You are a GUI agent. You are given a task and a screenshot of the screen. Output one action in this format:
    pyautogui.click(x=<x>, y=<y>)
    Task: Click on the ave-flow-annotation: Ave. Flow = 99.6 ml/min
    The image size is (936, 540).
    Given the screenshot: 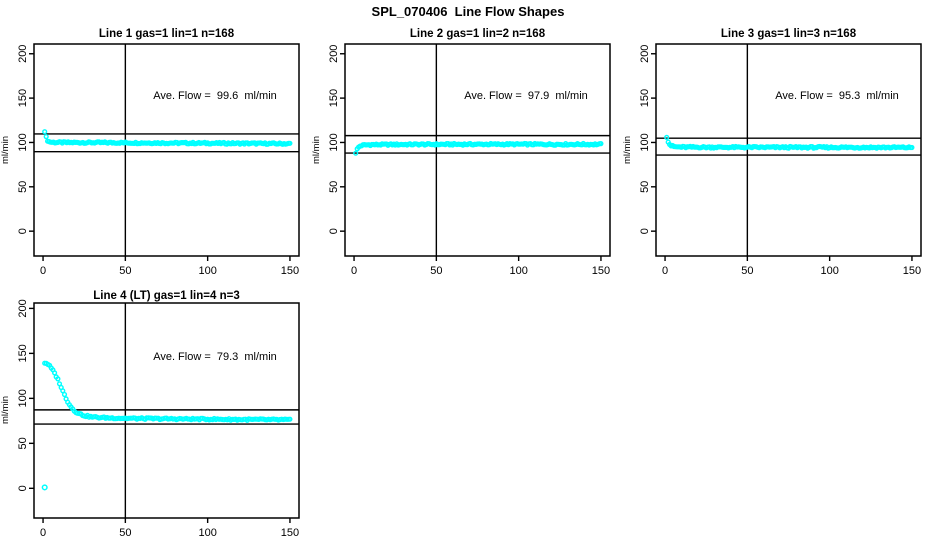 What is the action you would take?
    pyautogui.click(x=215, y=96)
    